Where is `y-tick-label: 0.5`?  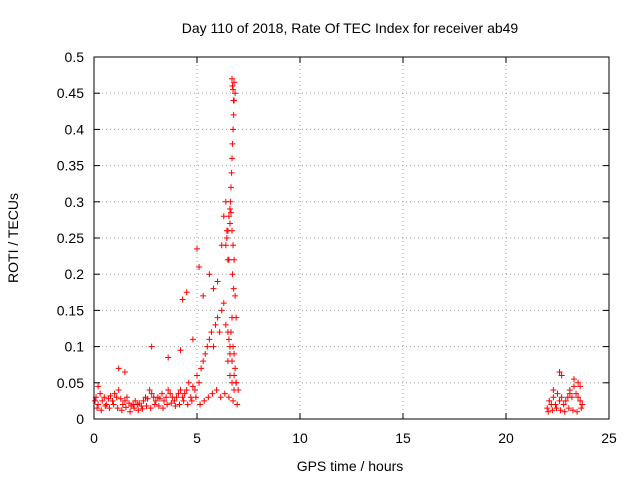
y-tick-label: 0.5 is located at coordinates (75, 57).